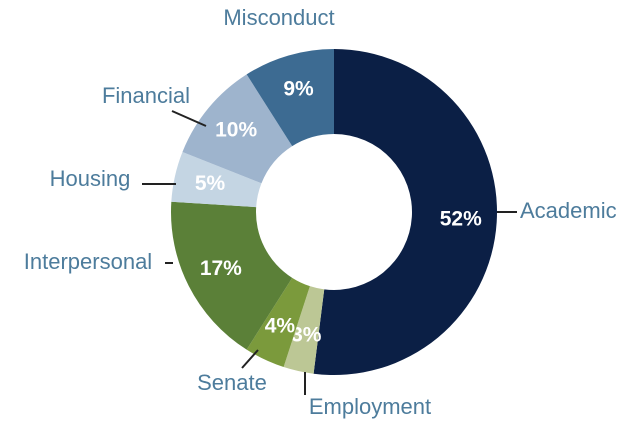 The image size is (633, 424). What do you see at coordinates (298, 89) in the screenshot?
I see `value-label: 9%` at bounding box center [298, 89].